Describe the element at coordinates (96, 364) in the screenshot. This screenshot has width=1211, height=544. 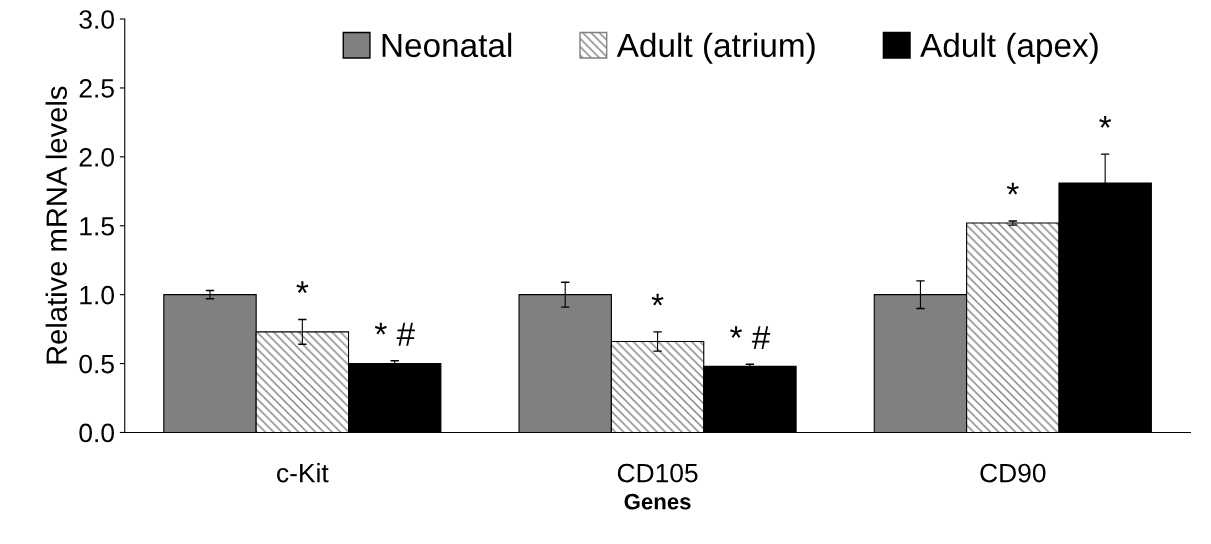
I see `y-tick-label: 0.5` at that location.